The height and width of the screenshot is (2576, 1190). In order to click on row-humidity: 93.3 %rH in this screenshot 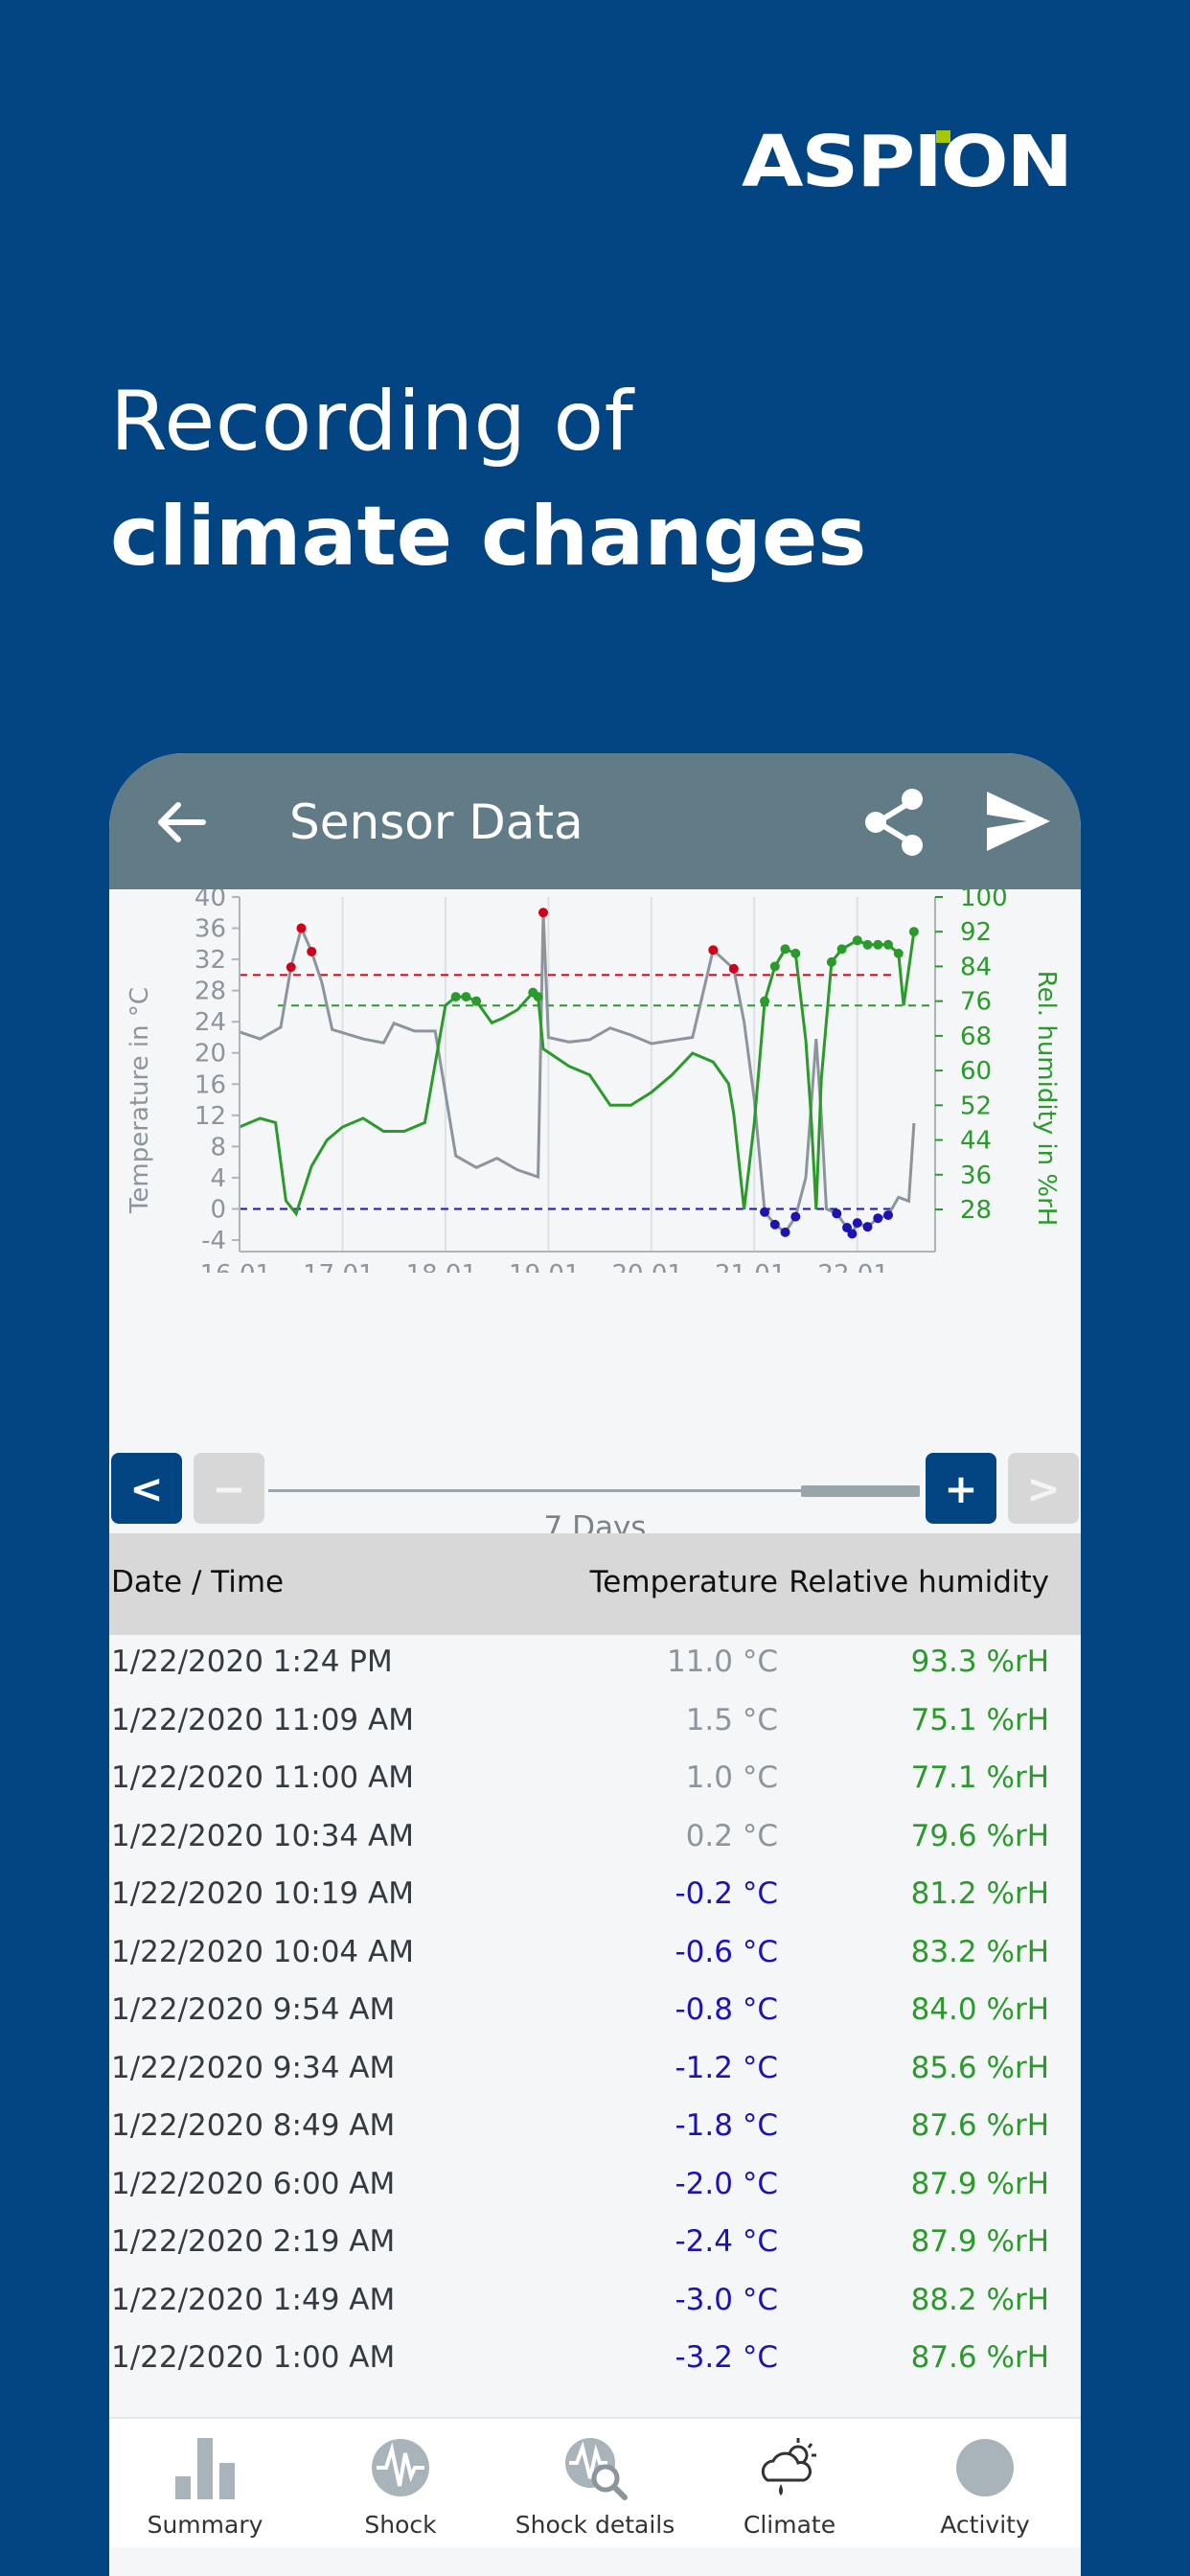, I will do `click(980, 1661)`.